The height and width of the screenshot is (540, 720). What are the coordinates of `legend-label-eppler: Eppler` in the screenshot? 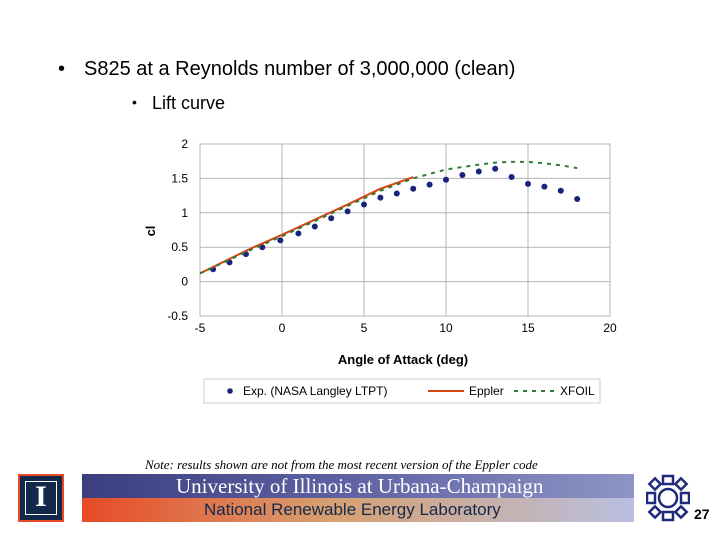 It's located at (486, 391).